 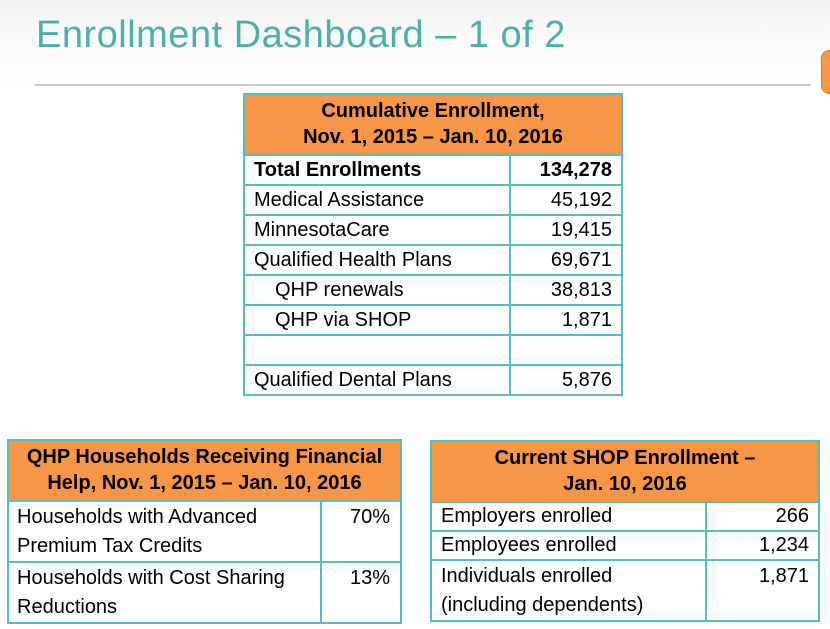 I want to click on title-divider, so click(x=423, y=85).